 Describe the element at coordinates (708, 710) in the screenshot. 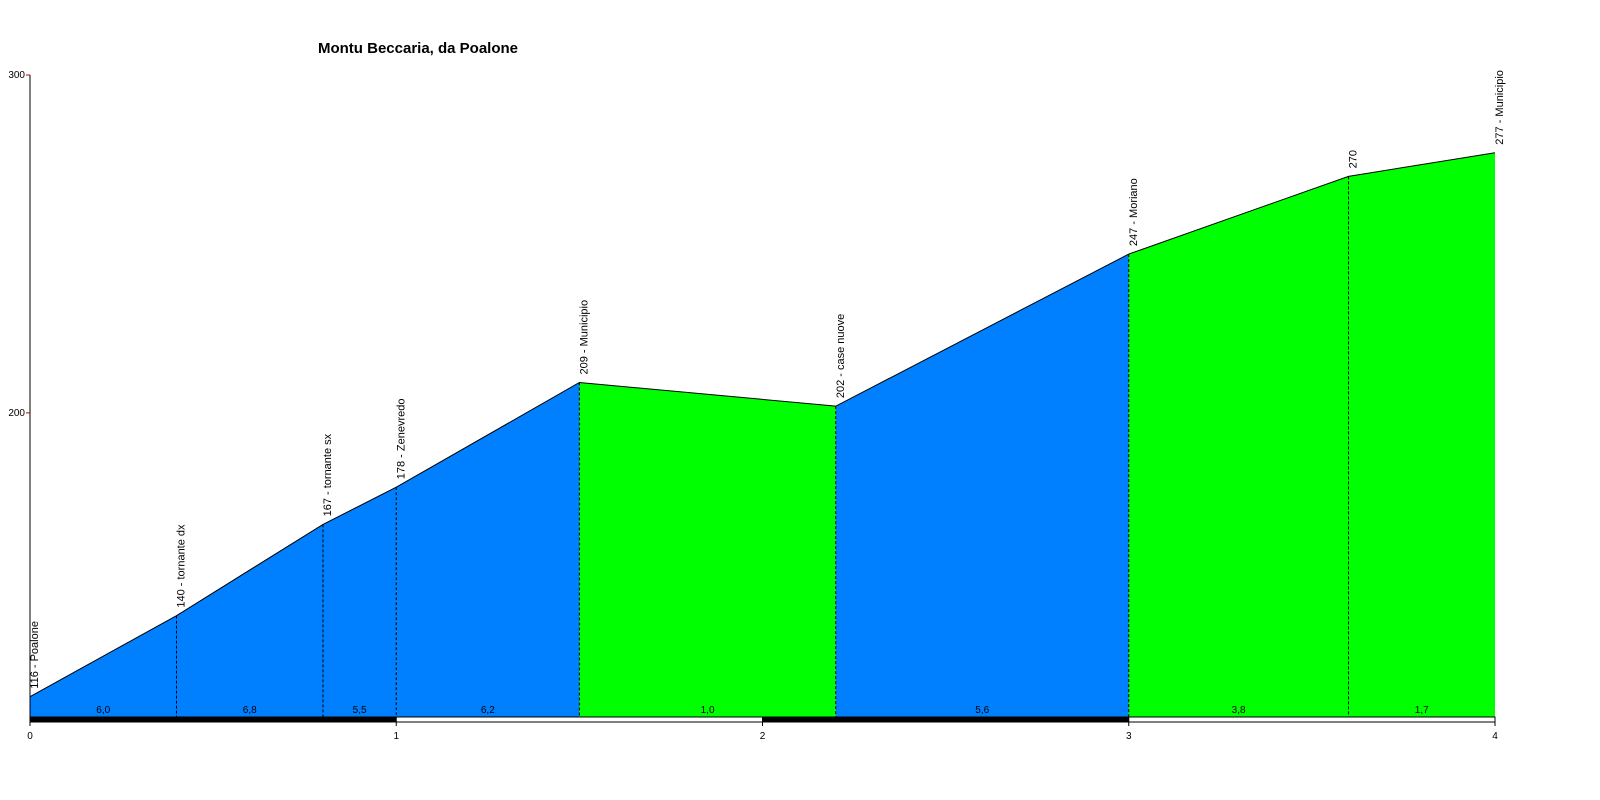

I see `gradient-label: 1,0` at that location.